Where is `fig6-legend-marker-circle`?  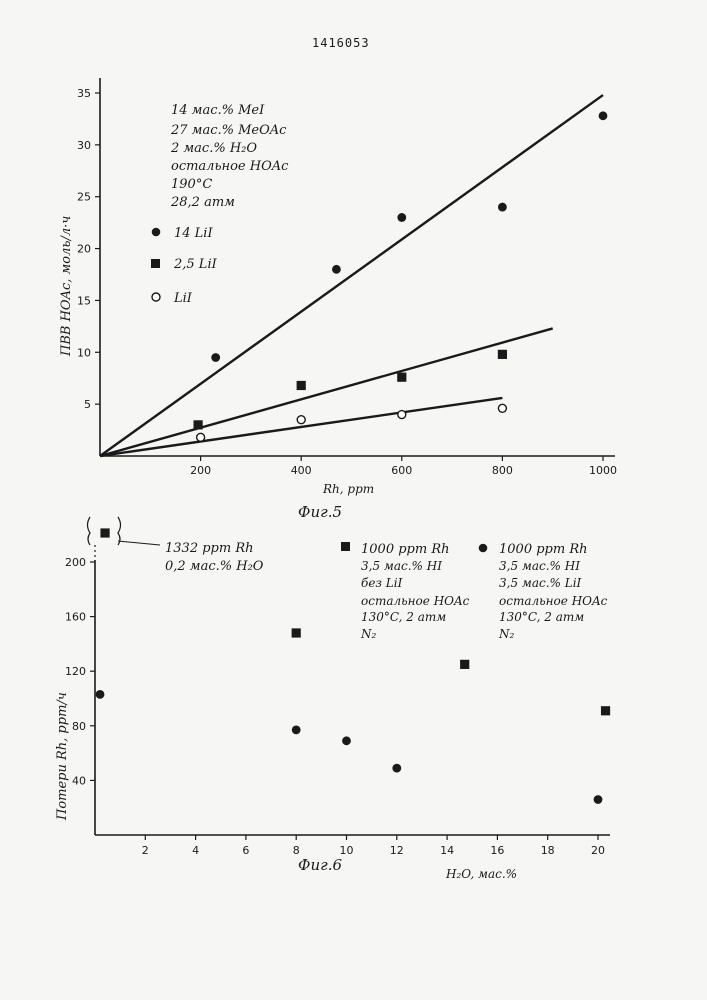 fig6-legend-marker-circle is located at coordinates (483, 548).